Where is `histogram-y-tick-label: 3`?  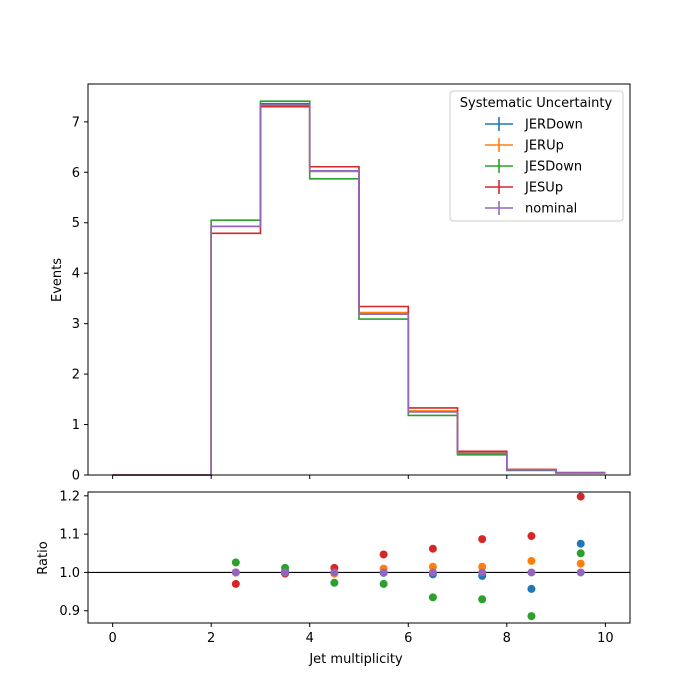 histogram-y-tick-label: 3 is located at coordinates (76, 324).